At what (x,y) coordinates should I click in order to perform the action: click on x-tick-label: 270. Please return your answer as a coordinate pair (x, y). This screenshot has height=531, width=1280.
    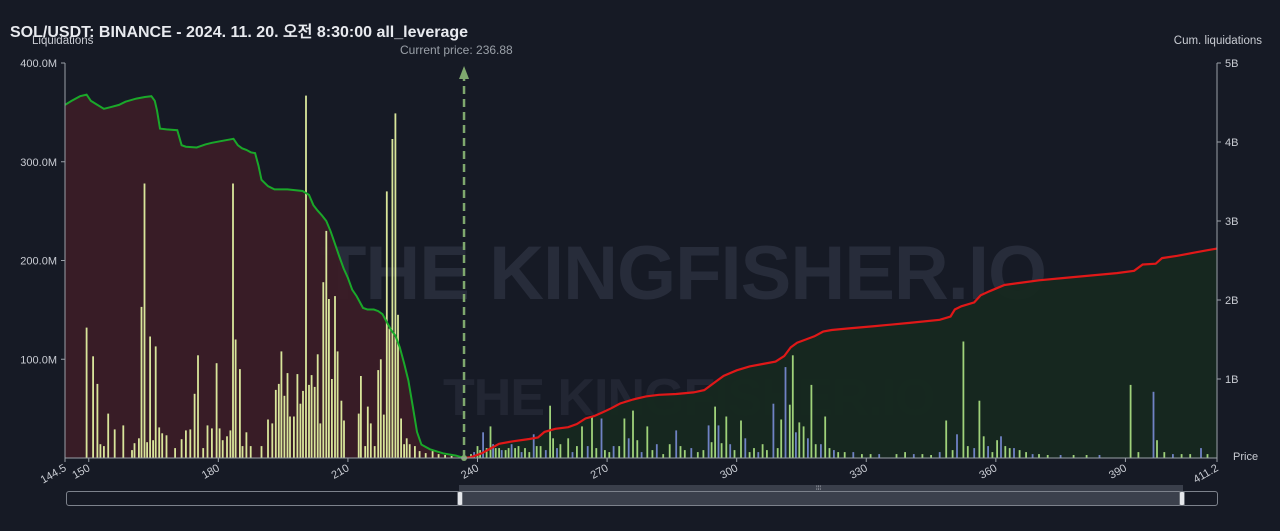
    Looking at the image, I should click on (600, 472).